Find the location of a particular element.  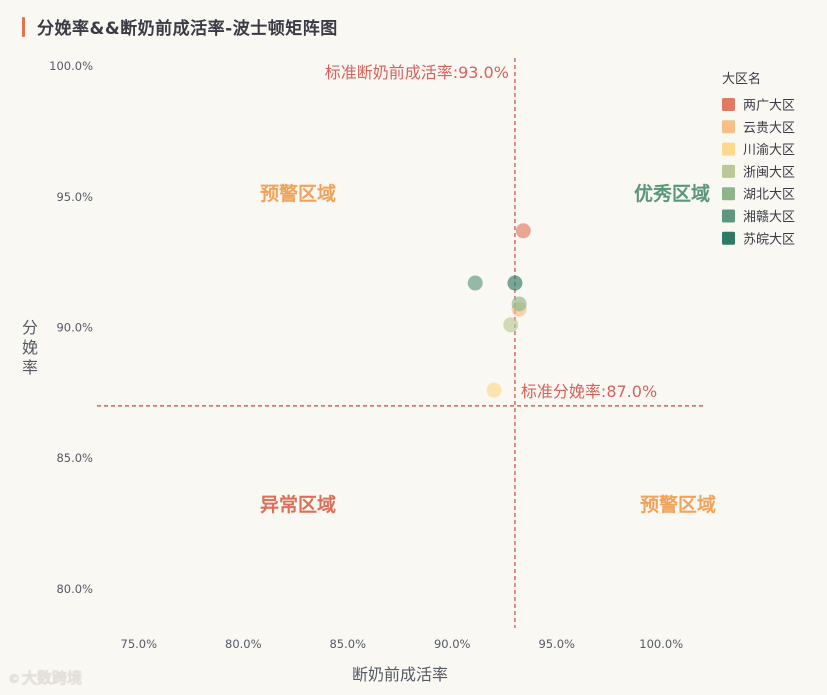

watermark: © 大数跨境 is located at coordinates (45, 677).